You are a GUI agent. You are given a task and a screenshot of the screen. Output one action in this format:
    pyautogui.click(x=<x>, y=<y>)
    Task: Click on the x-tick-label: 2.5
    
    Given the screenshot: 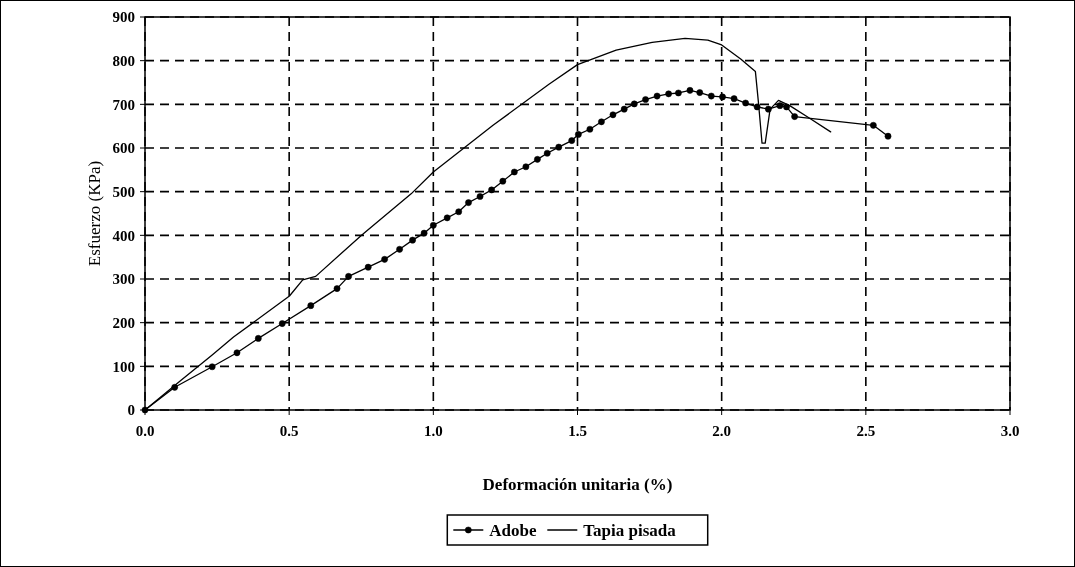 What is the action you would take?
    pyautogui.click(x=866, y=431)
    